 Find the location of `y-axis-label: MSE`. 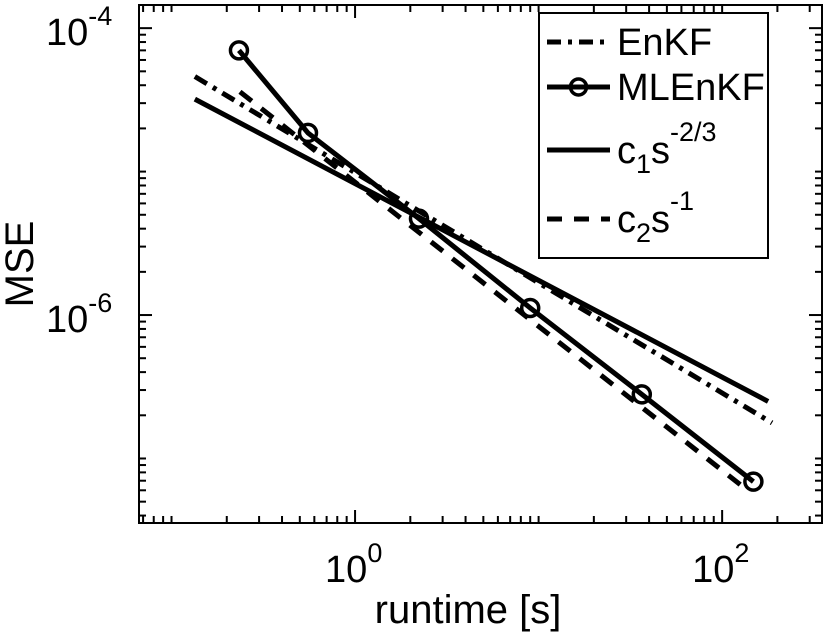

y-axis-label: MSE is located at coordinates (21, 264).